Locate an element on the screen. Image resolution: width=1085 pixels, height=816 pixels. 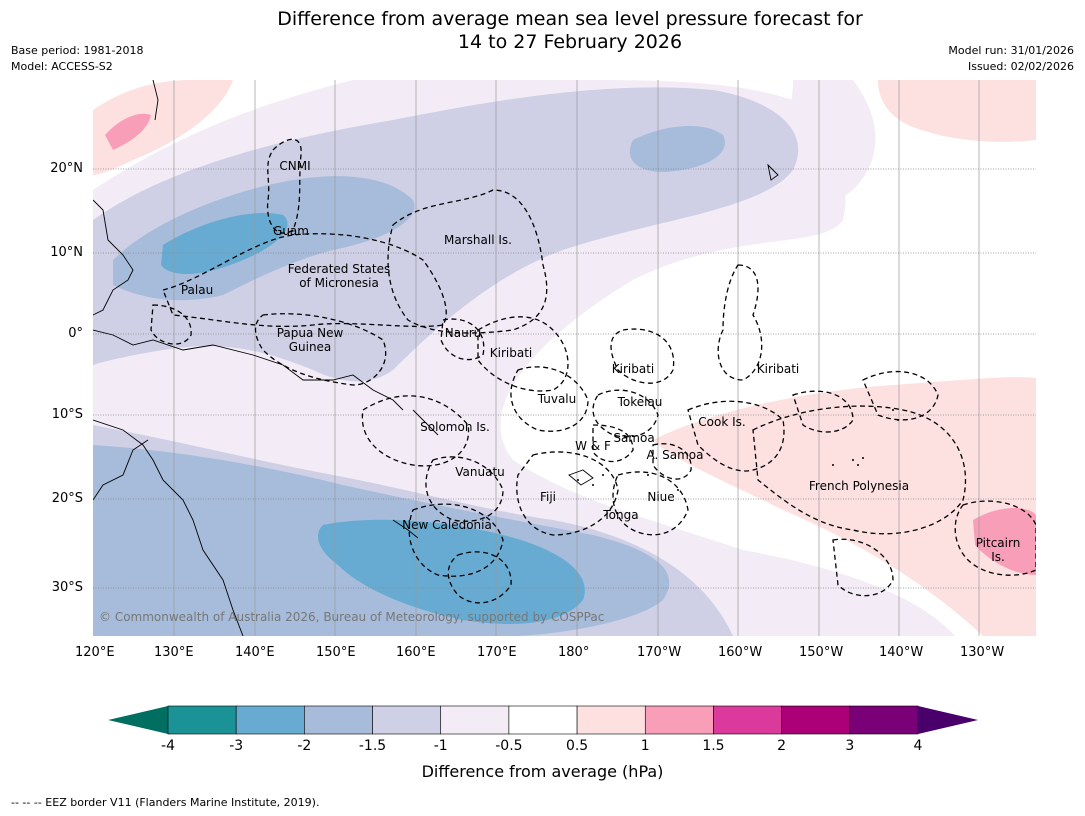
longitude-label: 170°E is located at coordinates (497, 652).